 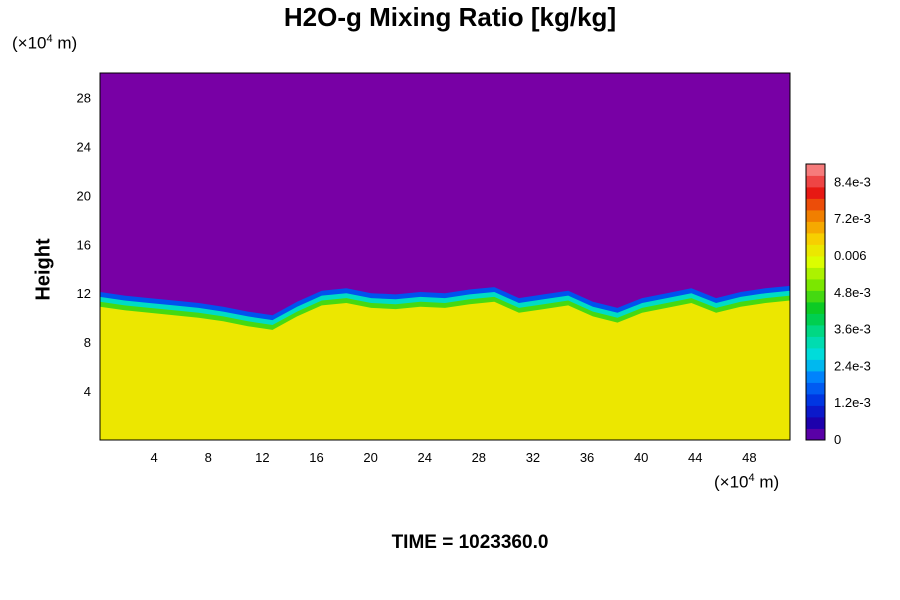 I want to click on x-axis-unit: (×104 m), so click(x=746, y=482).